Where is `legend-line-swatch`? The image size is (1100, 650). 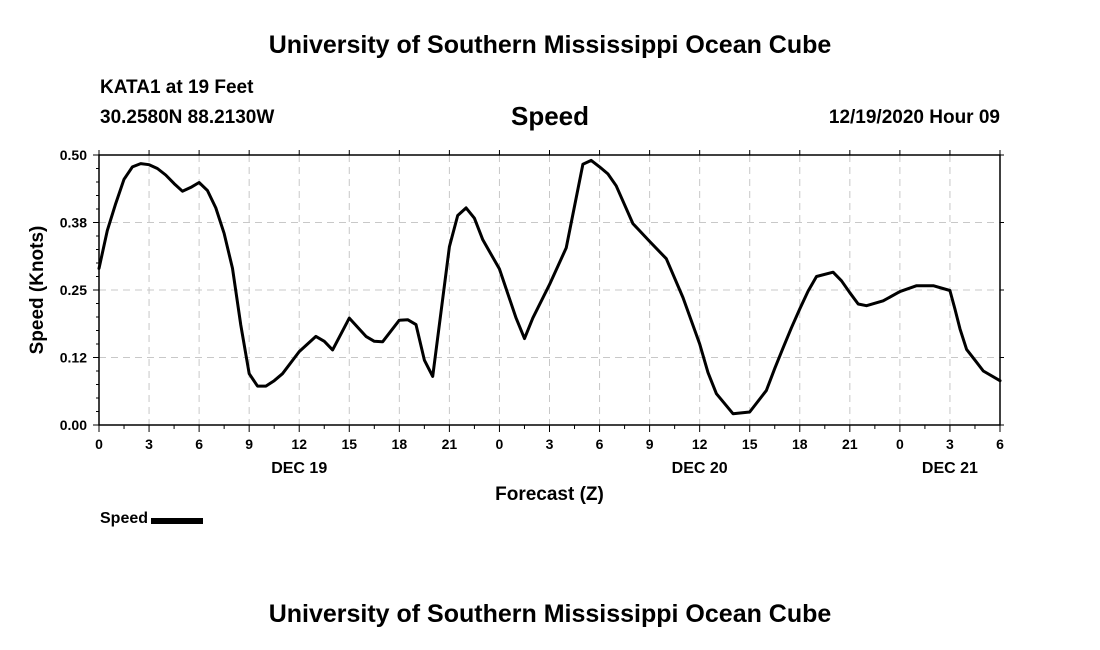 legend-line-swatch is located at coordinates (177, 520).